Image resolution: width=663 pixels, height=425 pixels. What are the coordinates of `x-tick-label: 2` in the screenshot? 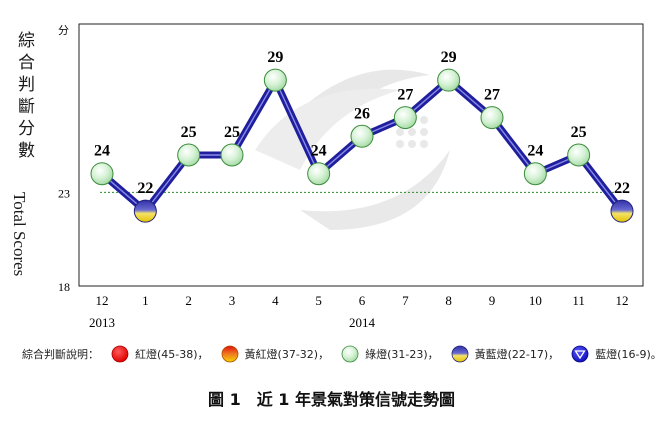 It's located at (188, 300).